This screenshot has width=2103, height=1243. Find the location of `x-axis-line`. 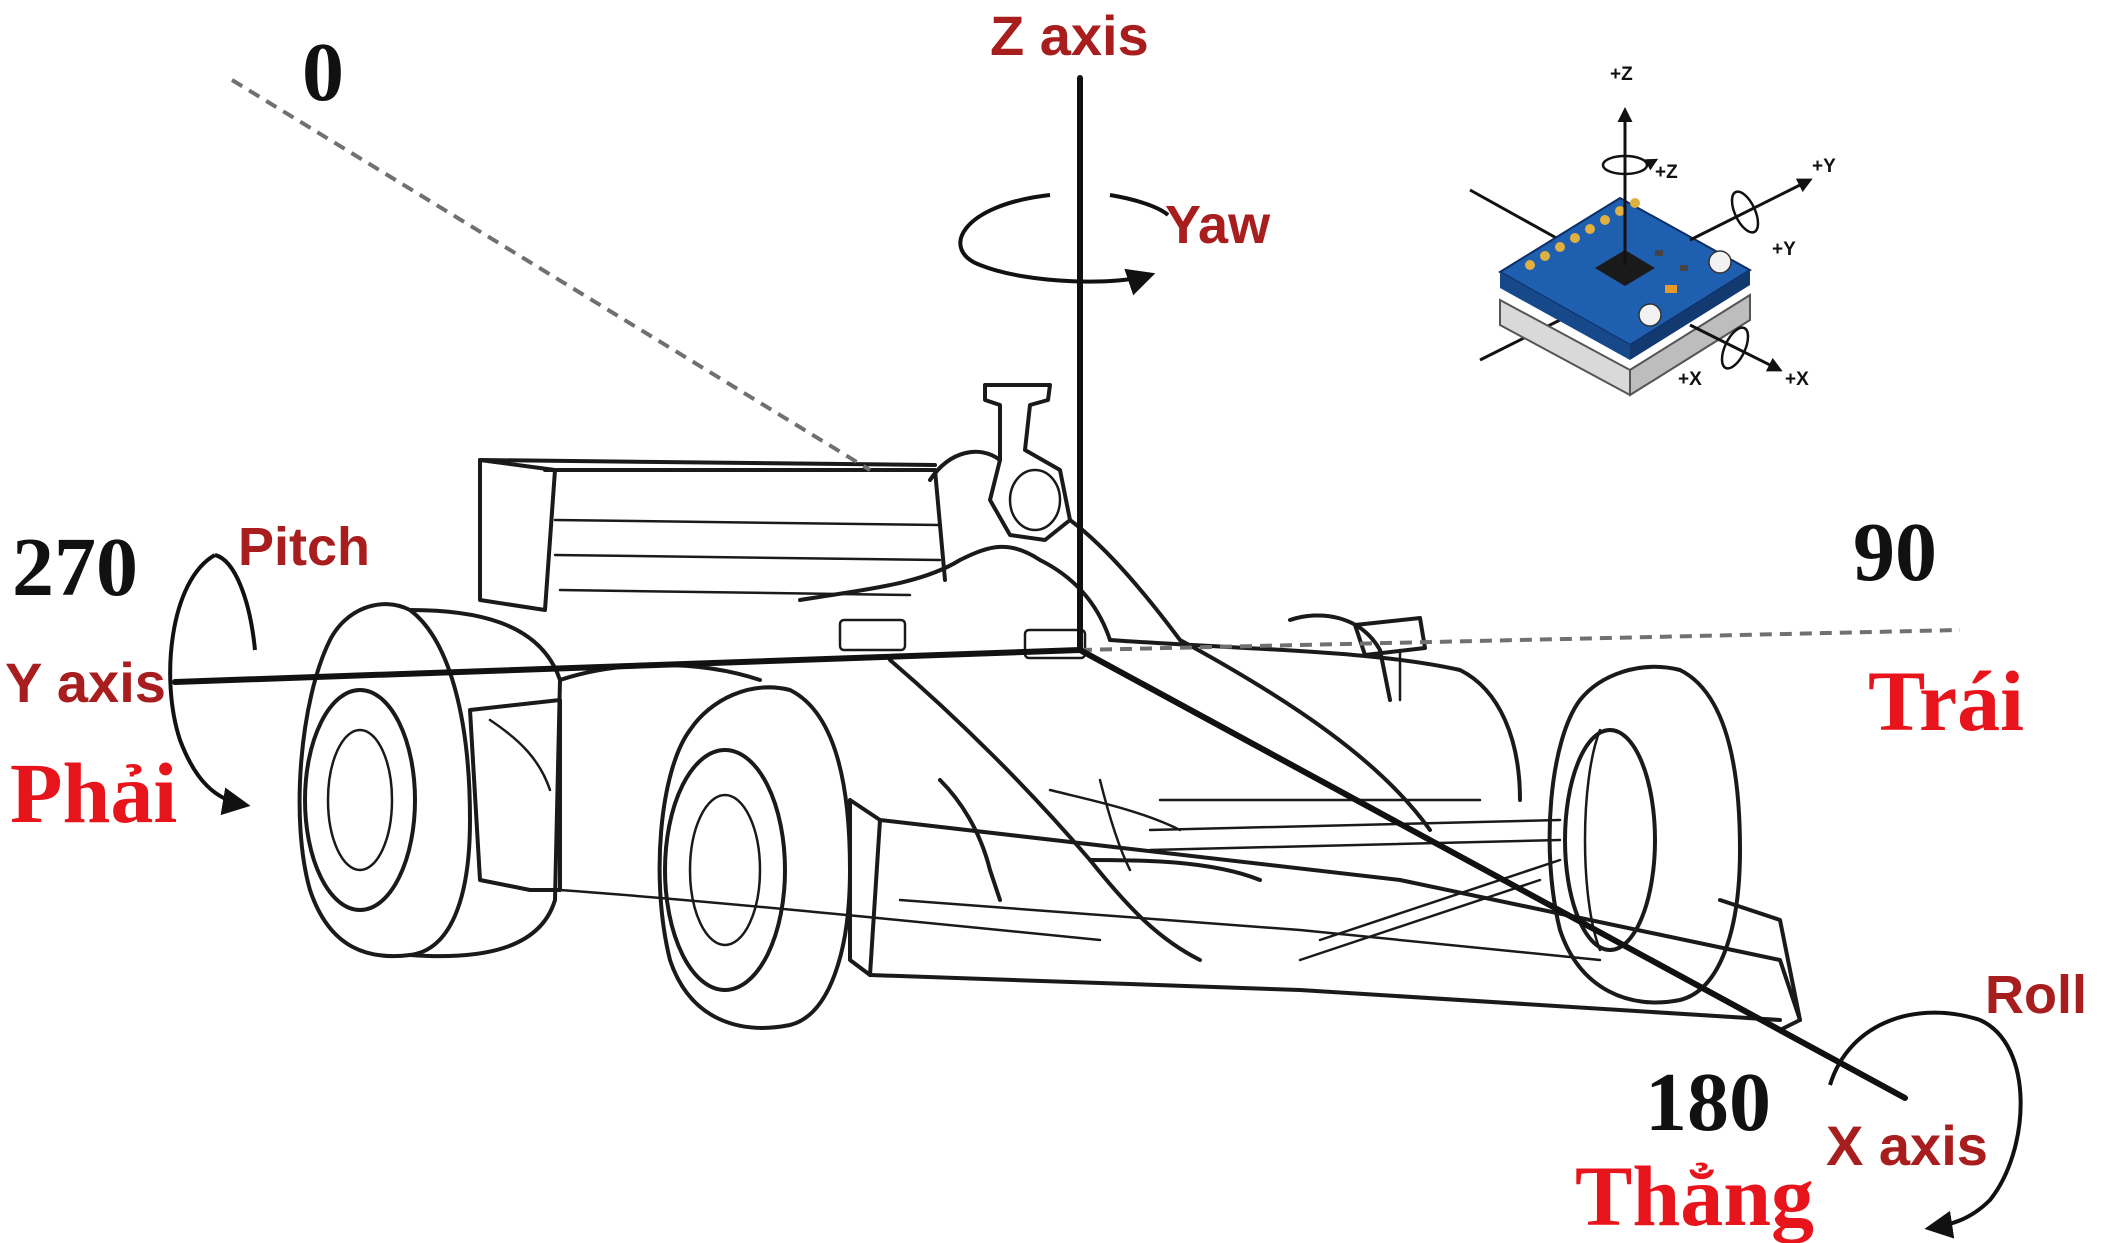

x-axis-line is located at coordinates (1492, 874).